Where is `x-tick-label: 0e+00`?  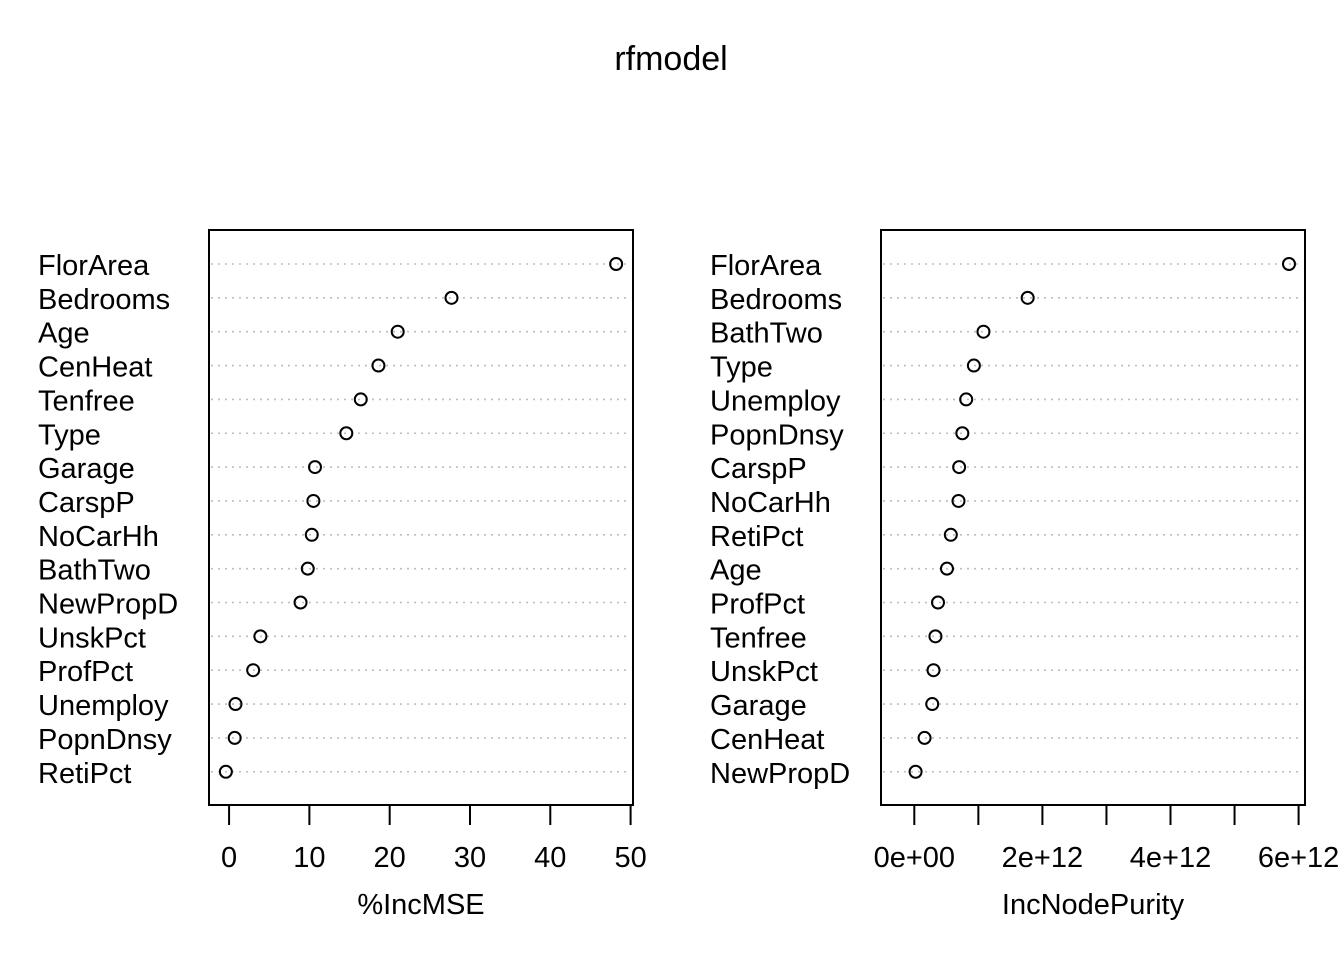 x-tick-label: 0e+00 is located at coordinates (914, 858).